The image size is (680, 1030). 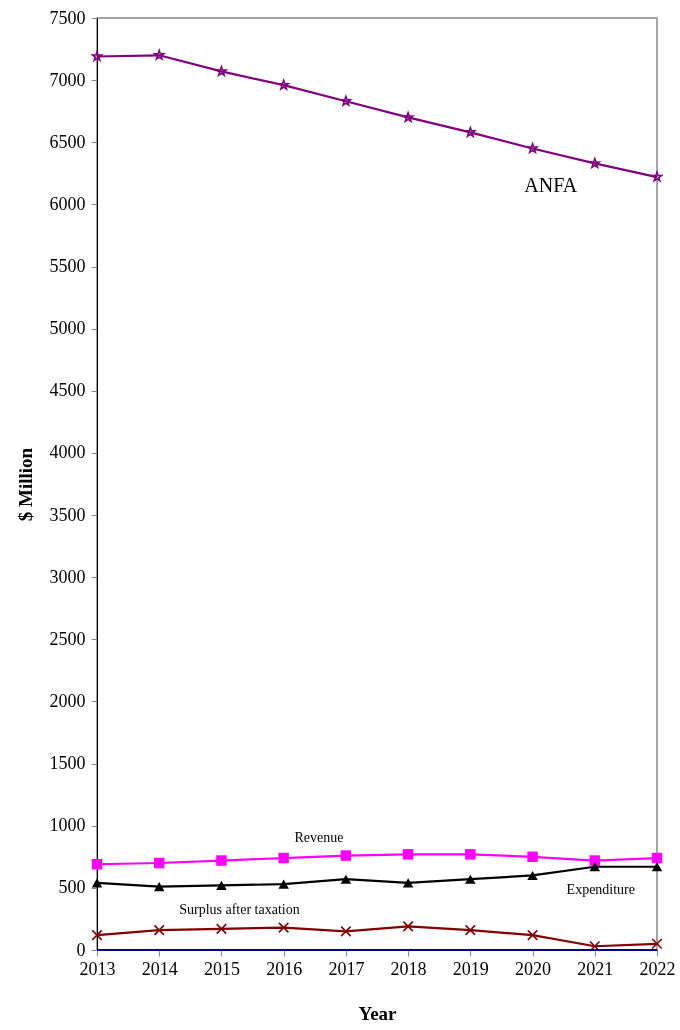 What do you see at coordinates (67, 825) in the screenshot?
I see `y-tick-label: 1000` at bounding box center [67, 825].